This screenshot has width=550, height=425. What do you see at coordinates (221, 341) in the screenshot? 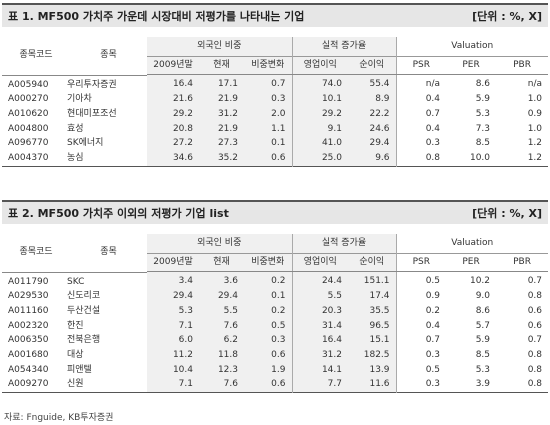
I see `foreign-current-cell: 6.2` at bounding box center [221, 341].